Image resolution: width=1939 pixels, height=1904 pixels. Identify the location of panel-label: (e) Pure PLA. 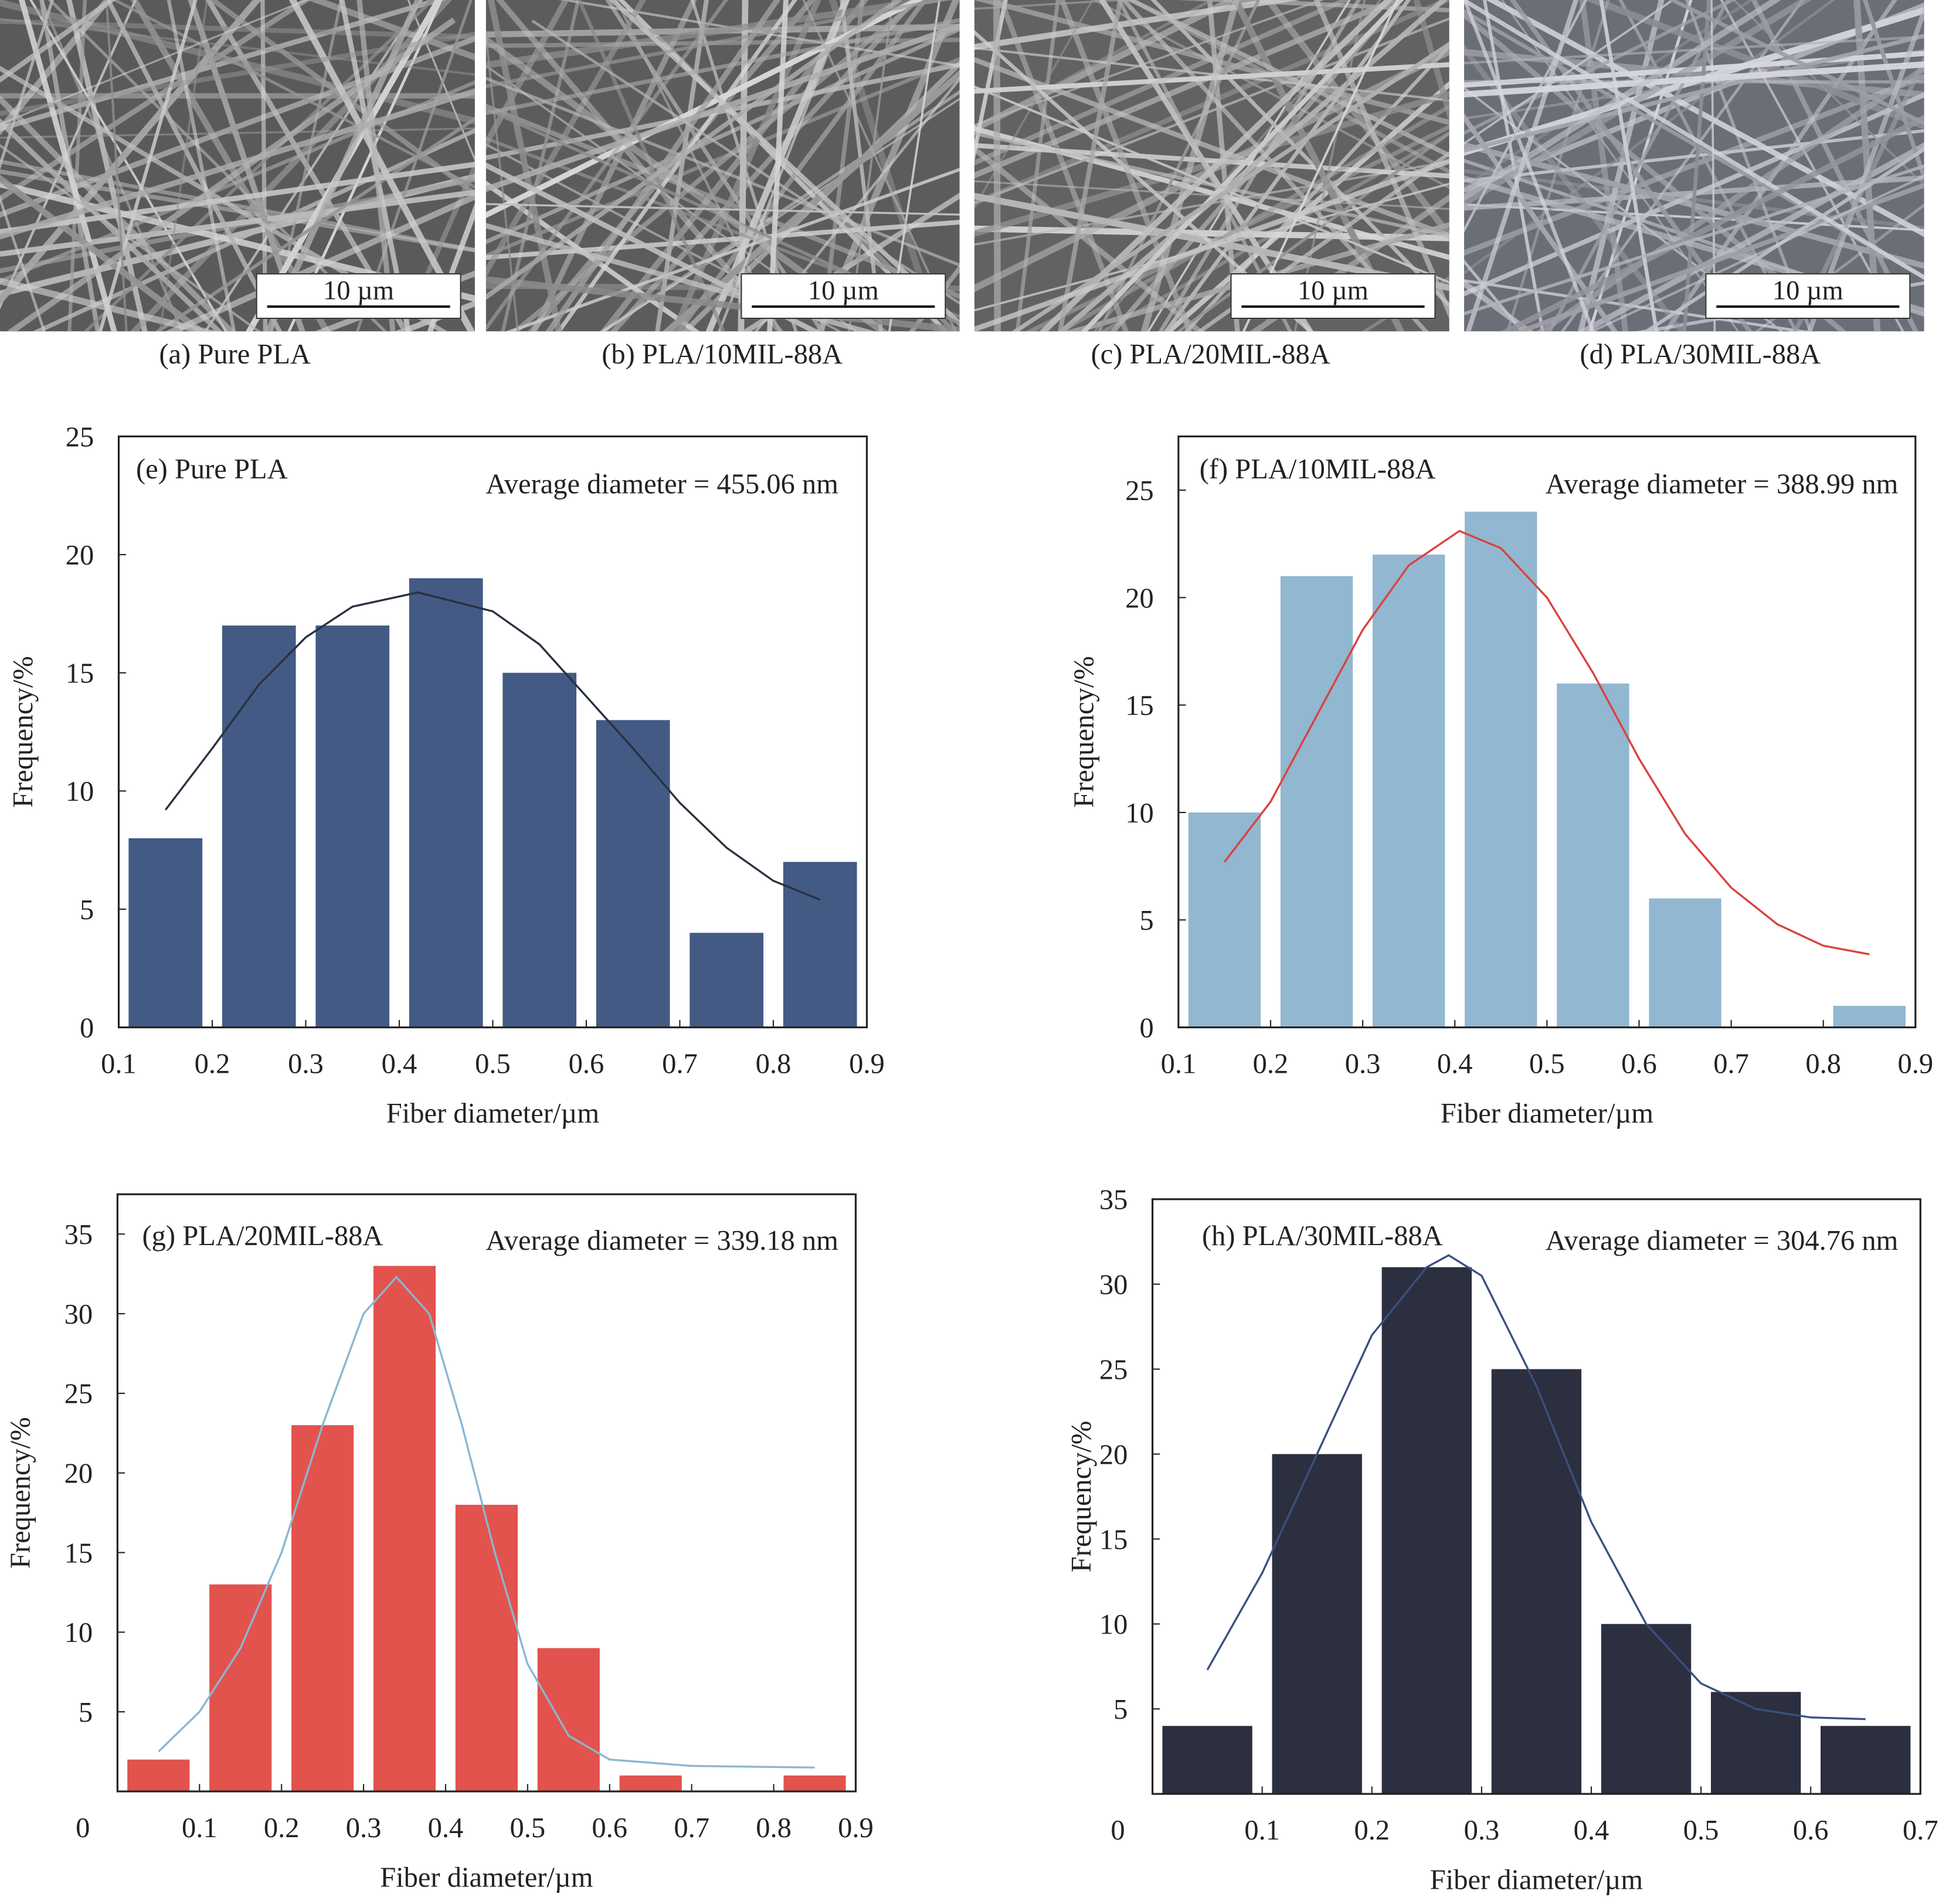
(212, 469).